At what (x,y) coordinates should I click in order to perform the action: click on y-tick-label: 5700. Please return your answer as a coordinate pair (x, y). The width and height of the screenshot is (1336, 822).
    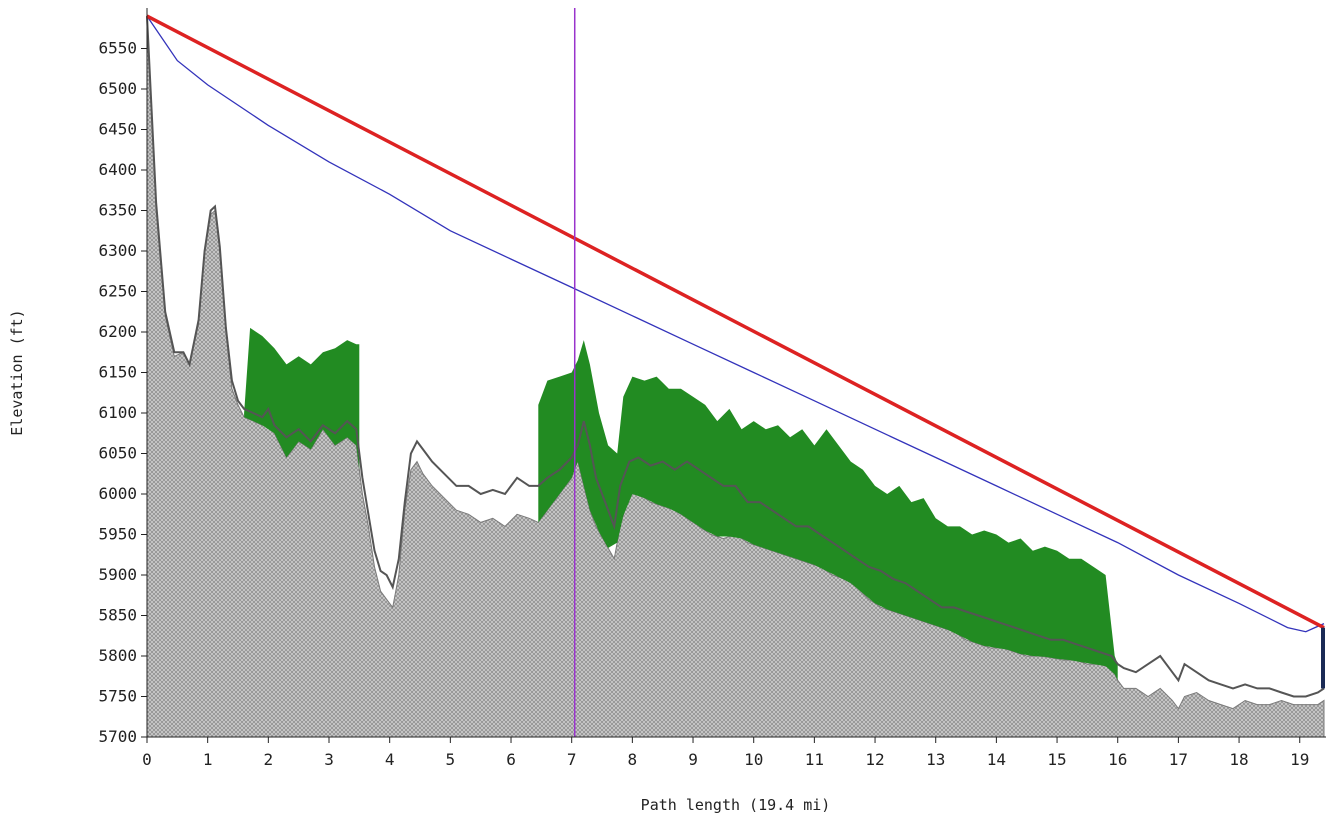
    Looking at the image, I should click on (117, 736).